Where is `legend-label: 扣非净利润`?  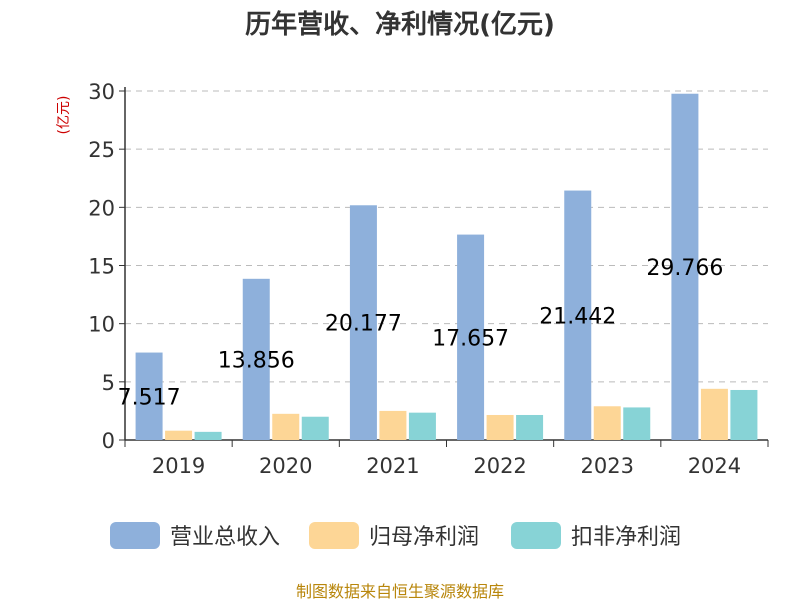 legend-label: 扣非净利润 is located at coordinates (626, 537).